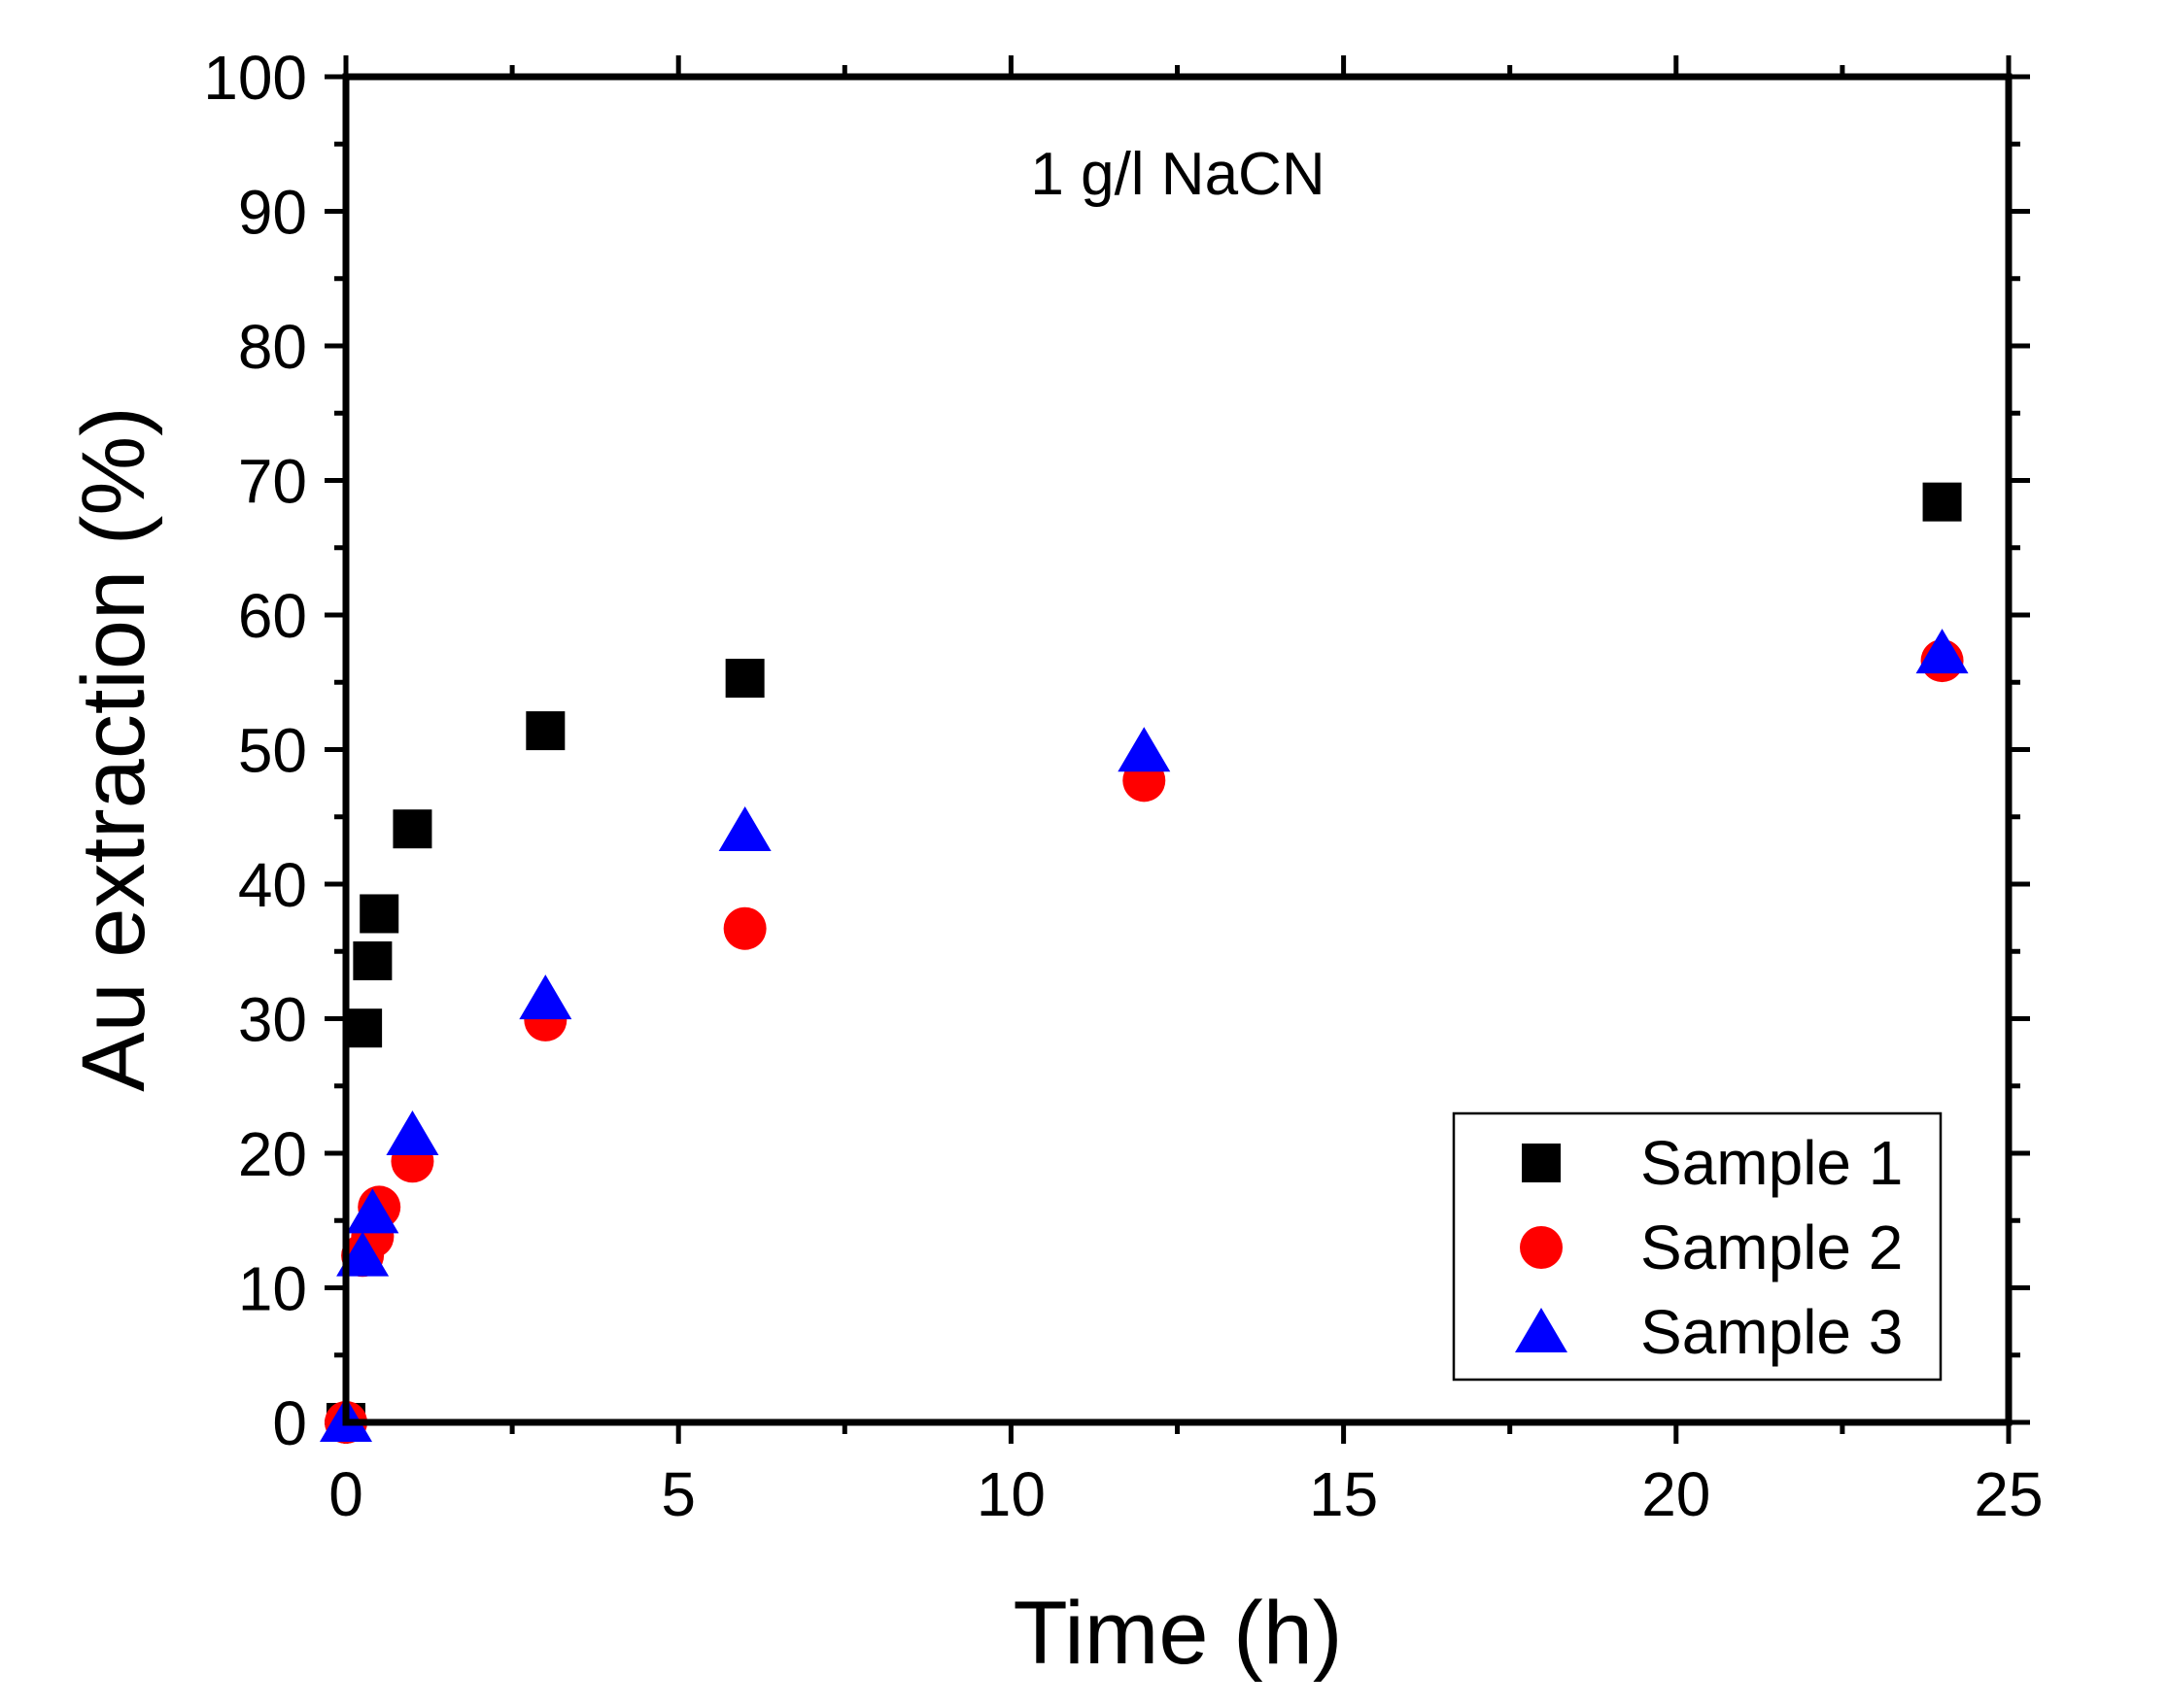 This screenshot has height=1708, width=2168. Describe the element at coordinates (345, 1494) in the screenshot. I see `x-tick-label: 0` at that location.